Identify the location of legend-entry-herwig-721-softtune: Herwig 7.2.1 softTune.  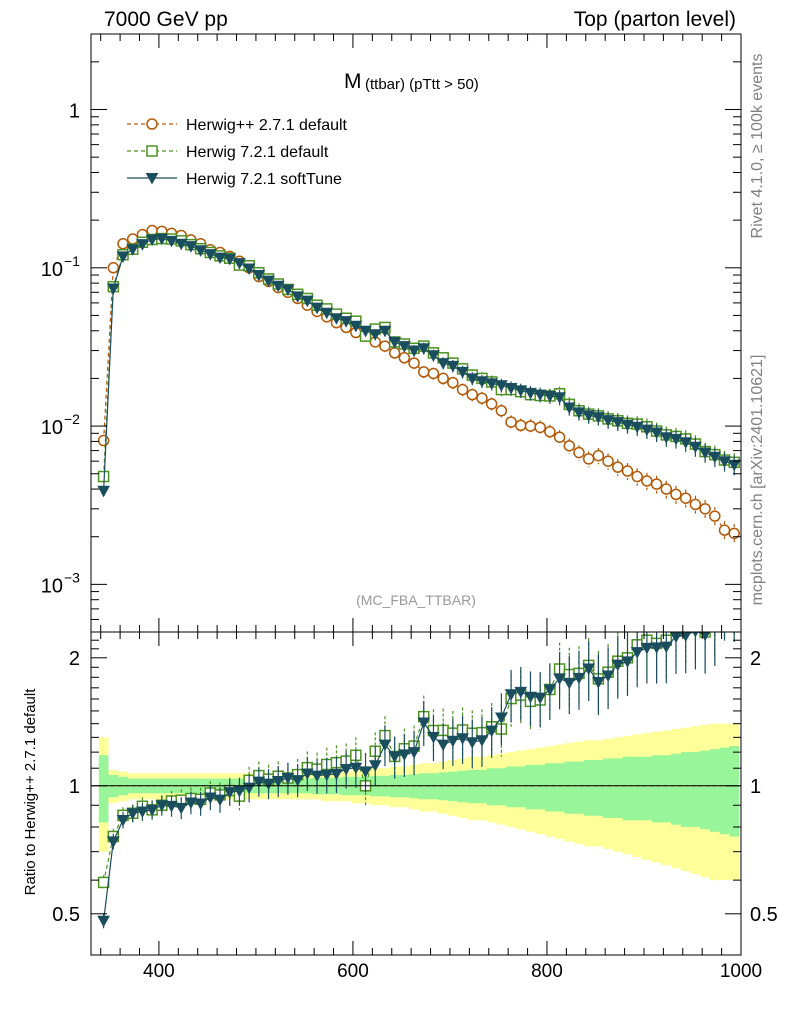
(234, 179).